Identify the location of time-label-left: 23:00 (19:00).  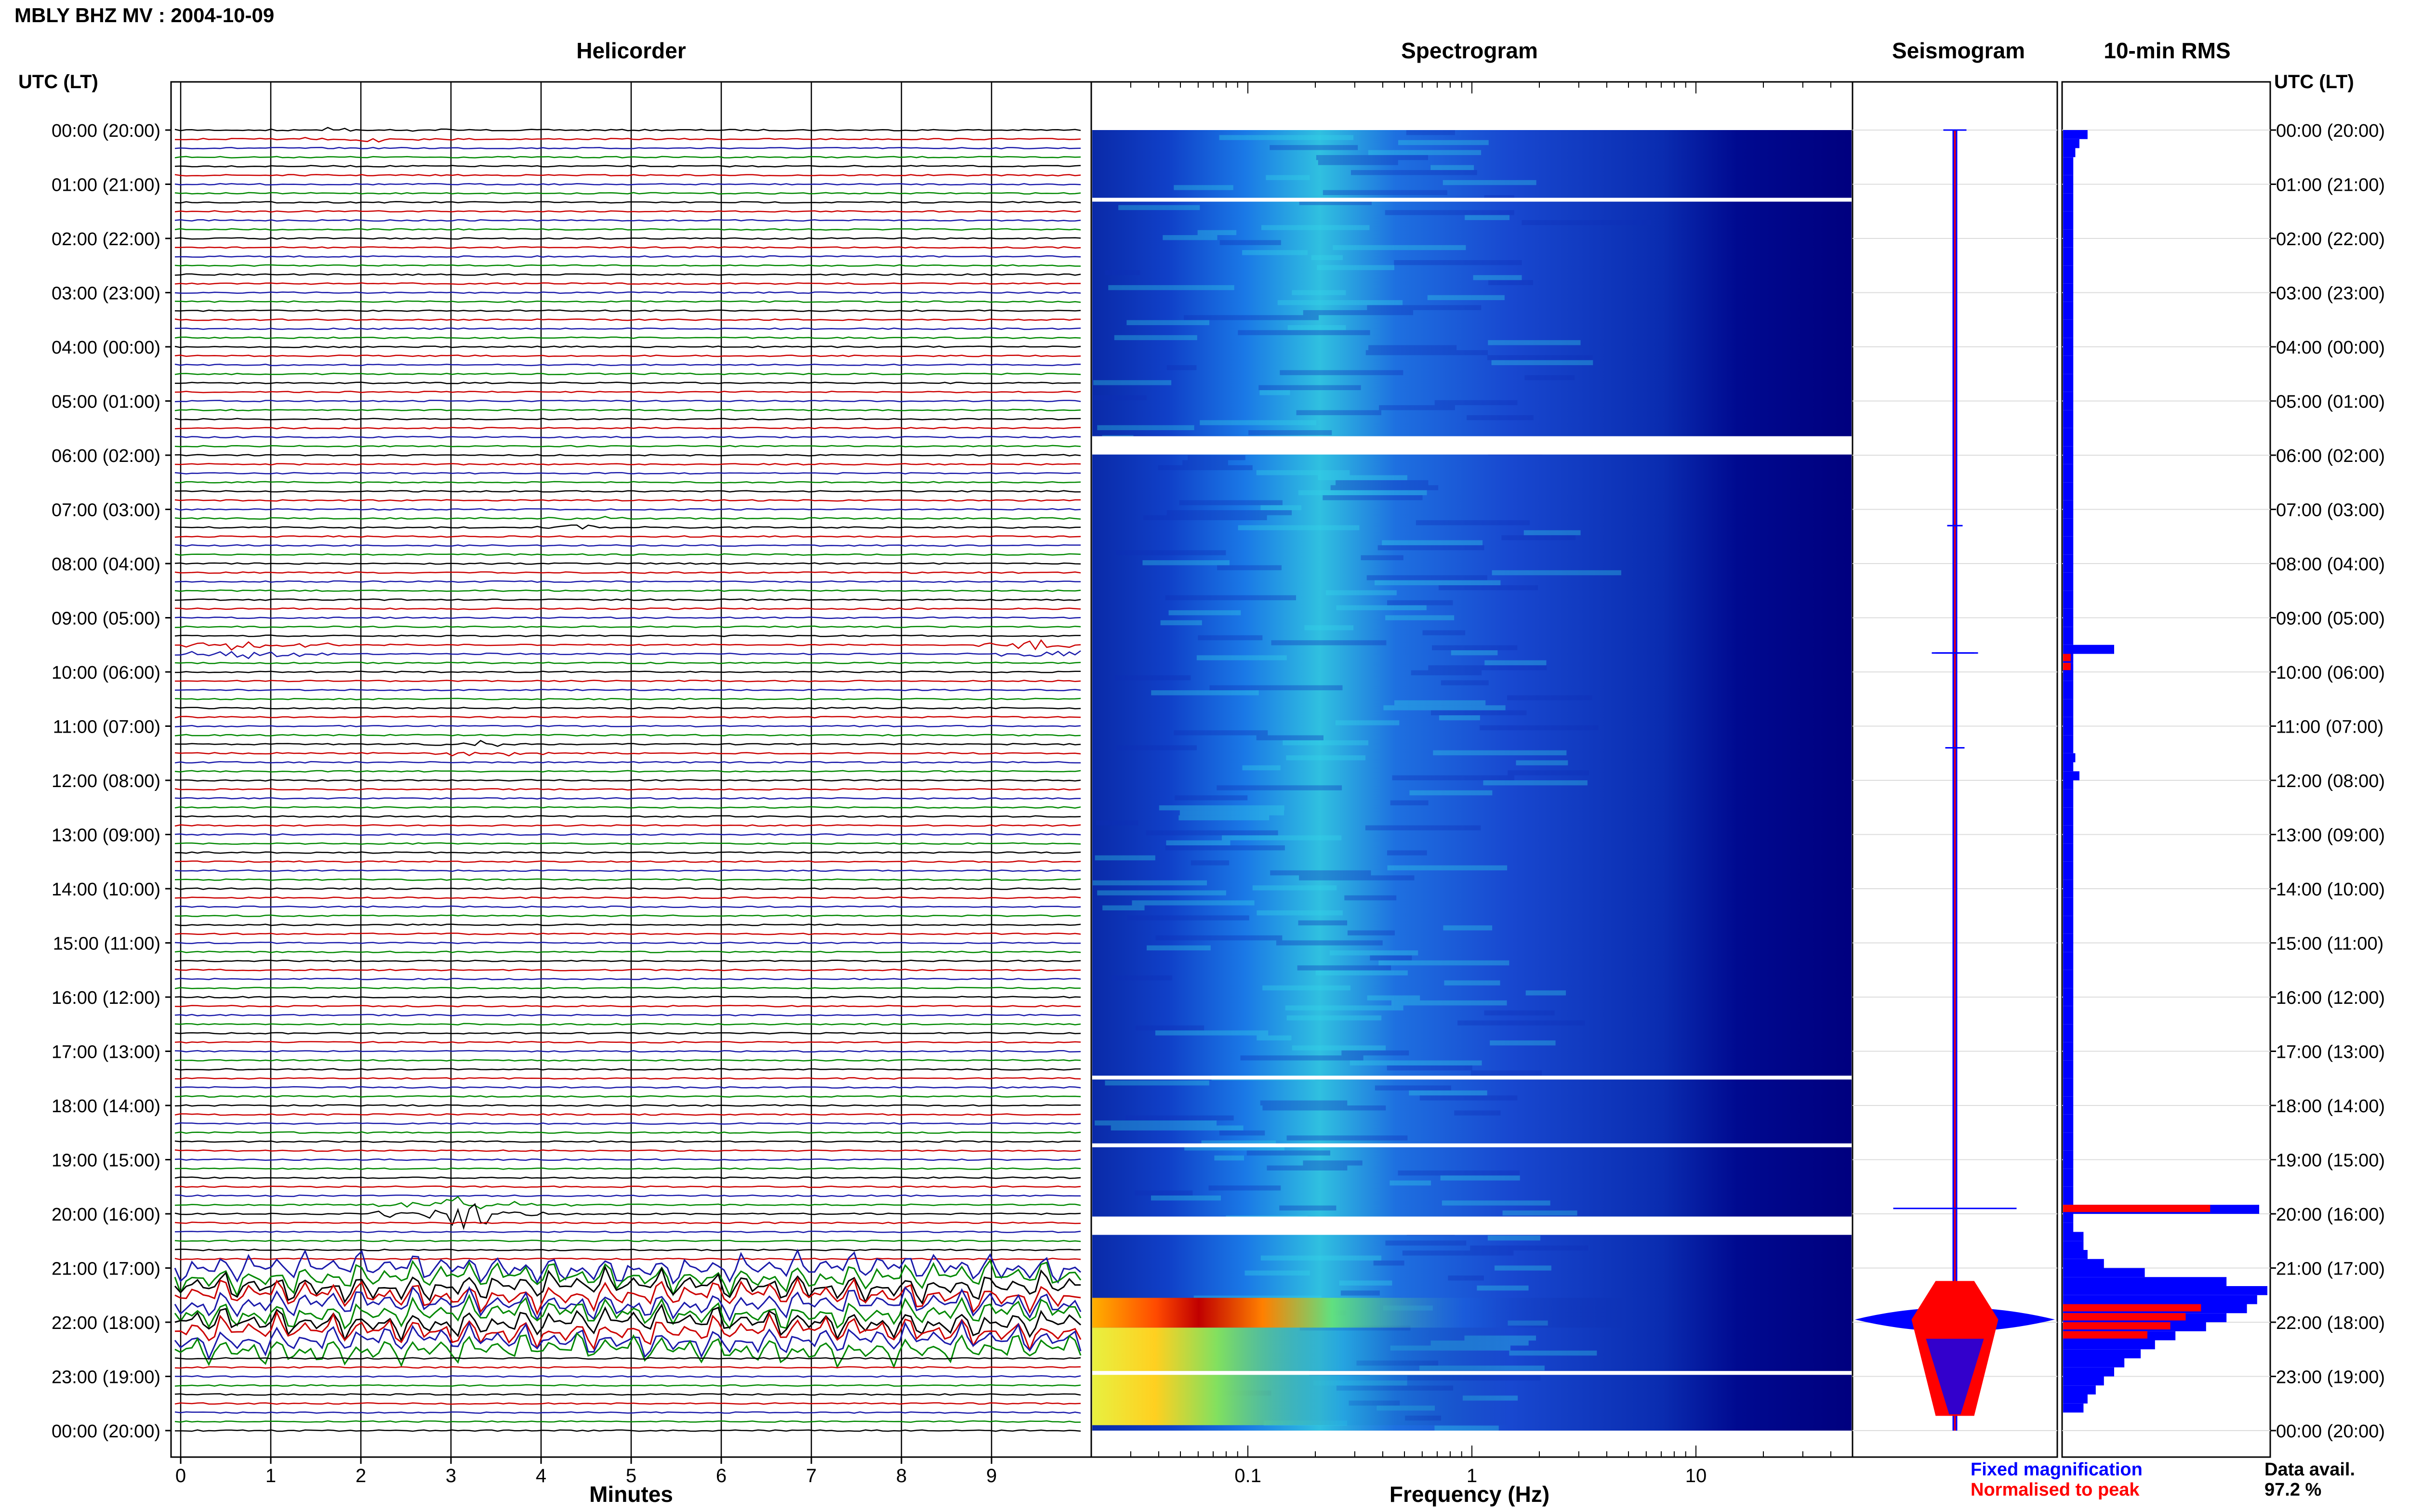
(106, 1377).